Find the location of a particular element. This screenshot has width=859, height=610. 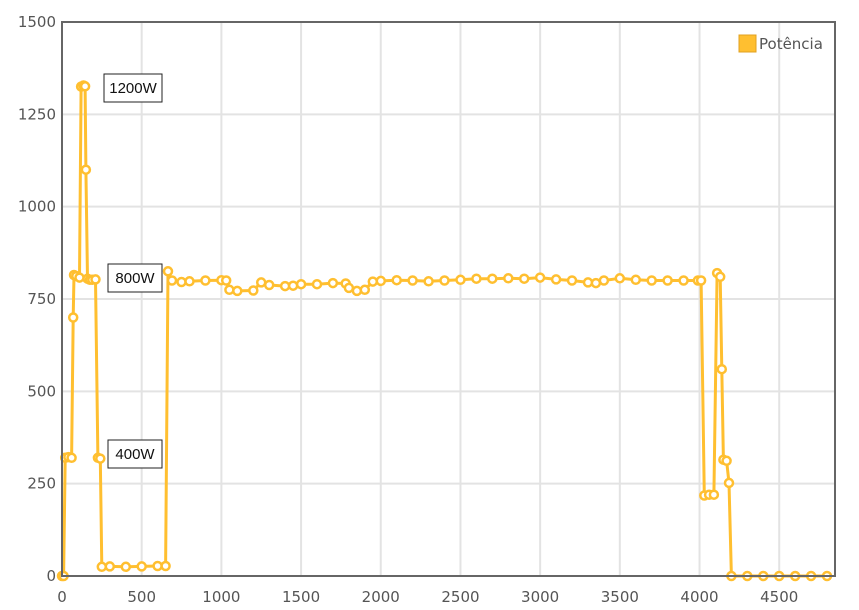

y-tick-label: 1500 is located at coordinates (37, 22).